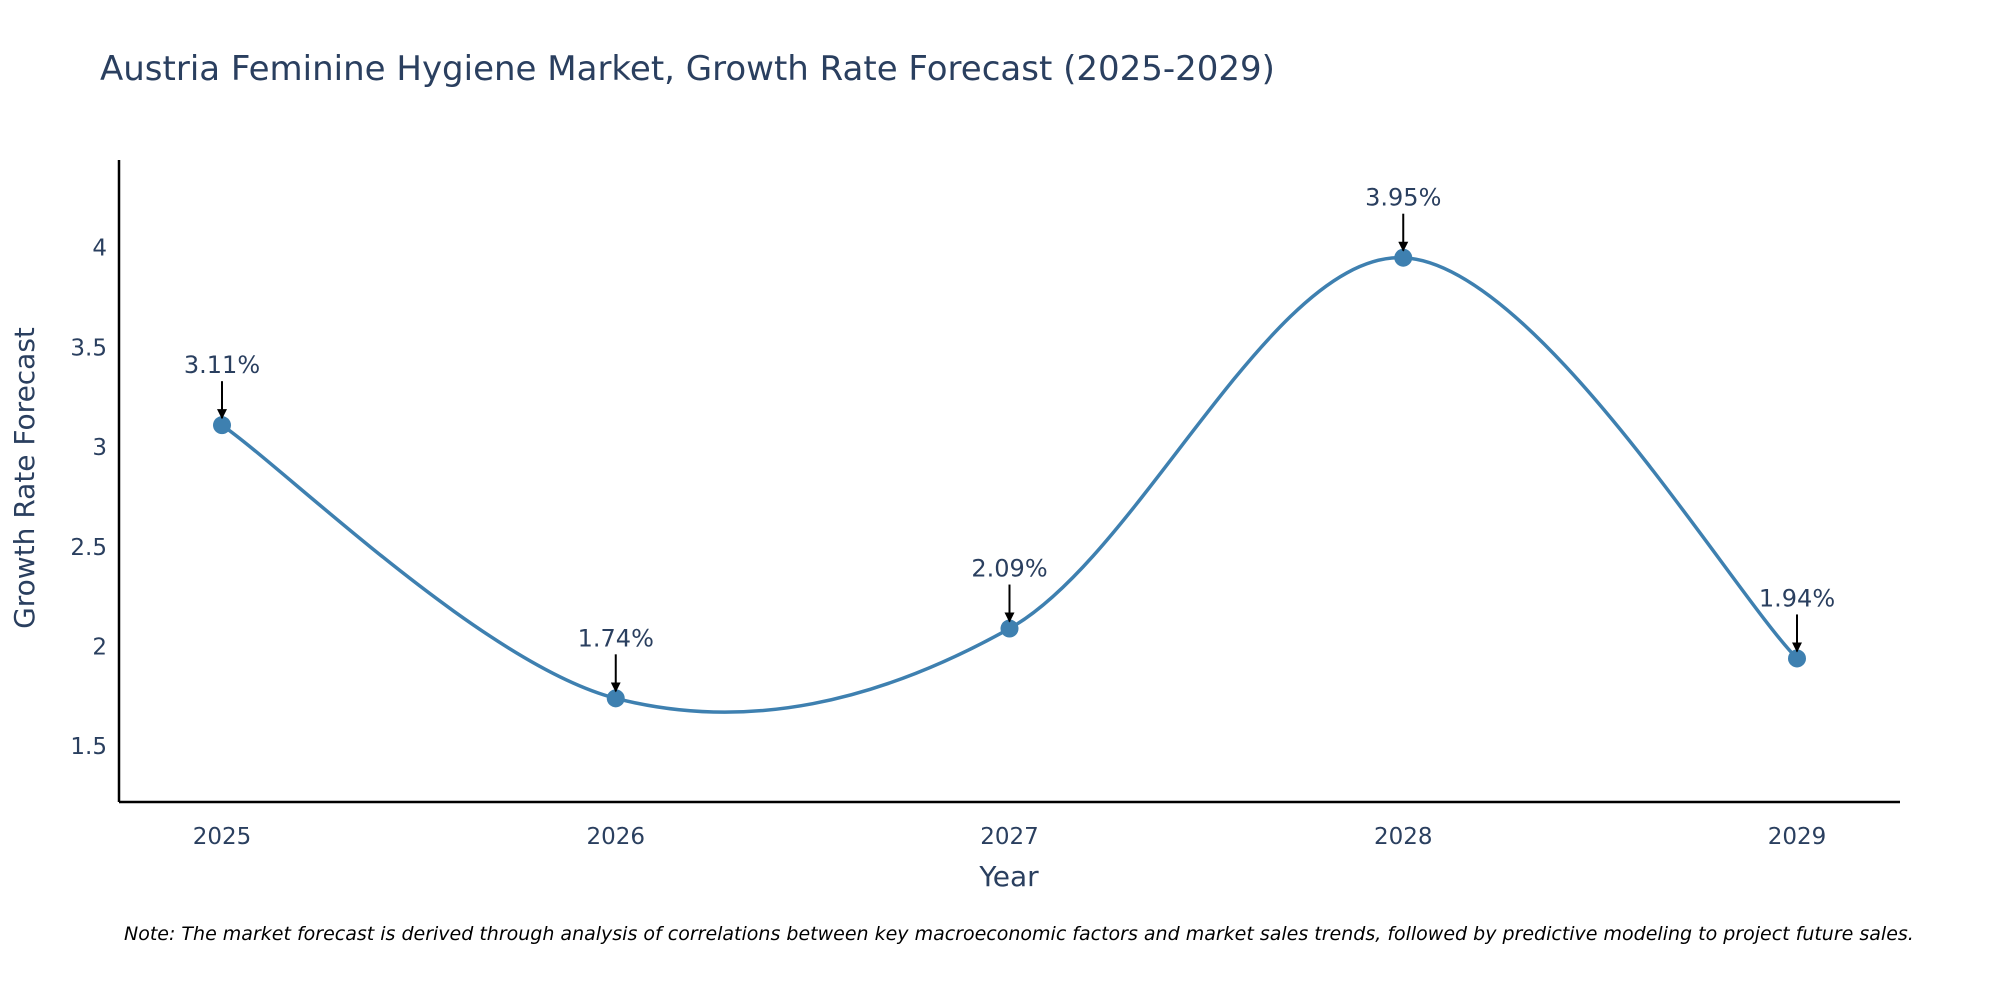 Image resolution: width=2000 pixels, height=1000 pixels. What do you see at coordinates (1403, 257) in the screenshot?
I see `data-point-2028` at bounding box center [1403, 257].